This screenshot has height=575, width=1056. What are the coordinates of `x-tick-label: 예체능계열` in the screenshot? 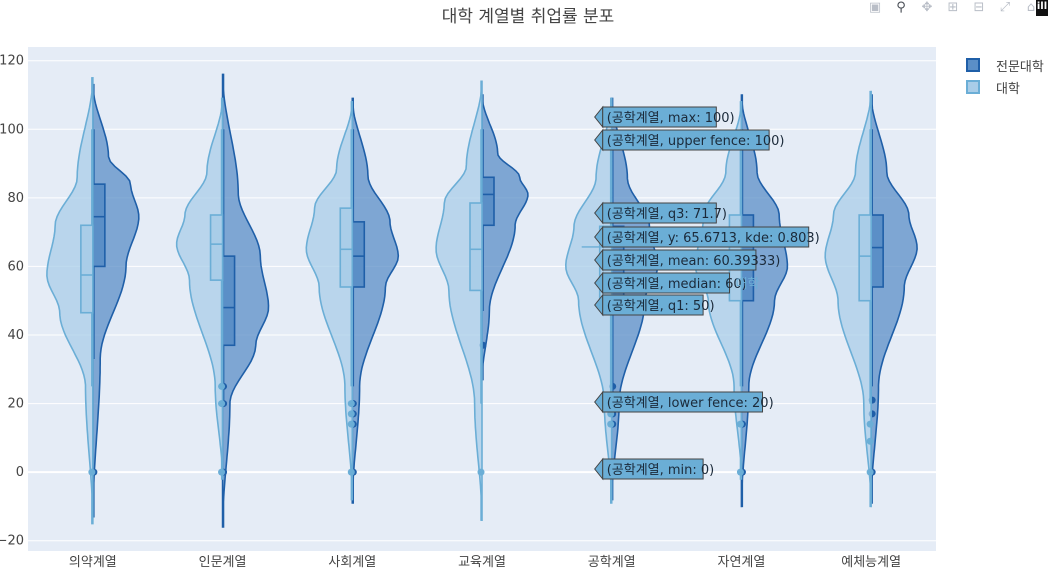 It's located at (871, 562).